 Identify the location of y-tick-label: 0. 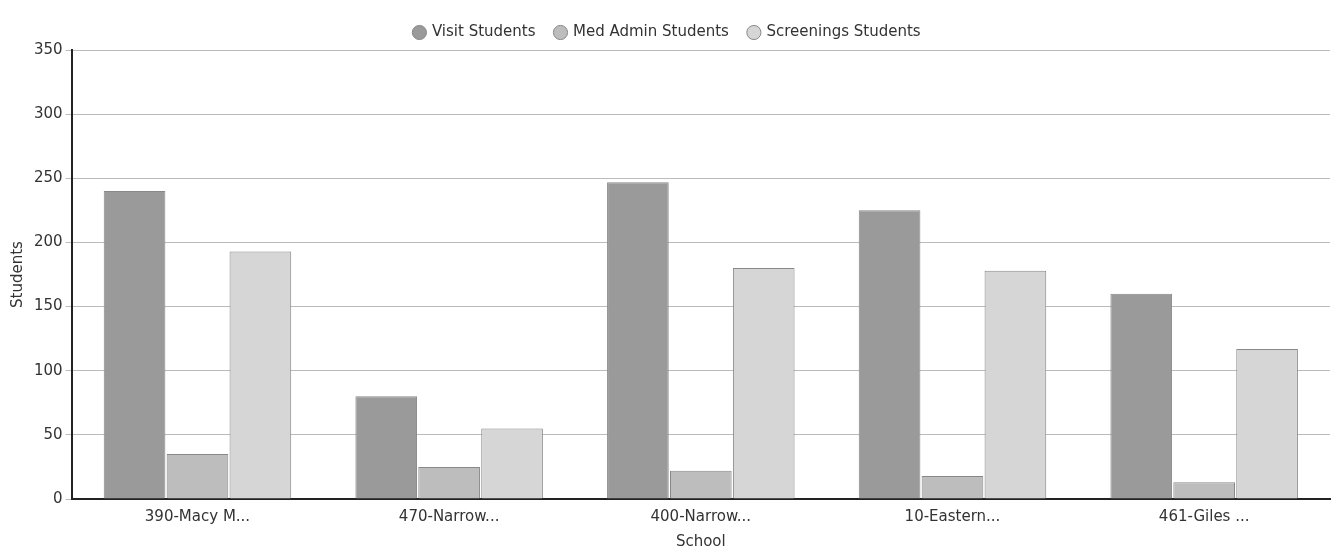
(58, 497).